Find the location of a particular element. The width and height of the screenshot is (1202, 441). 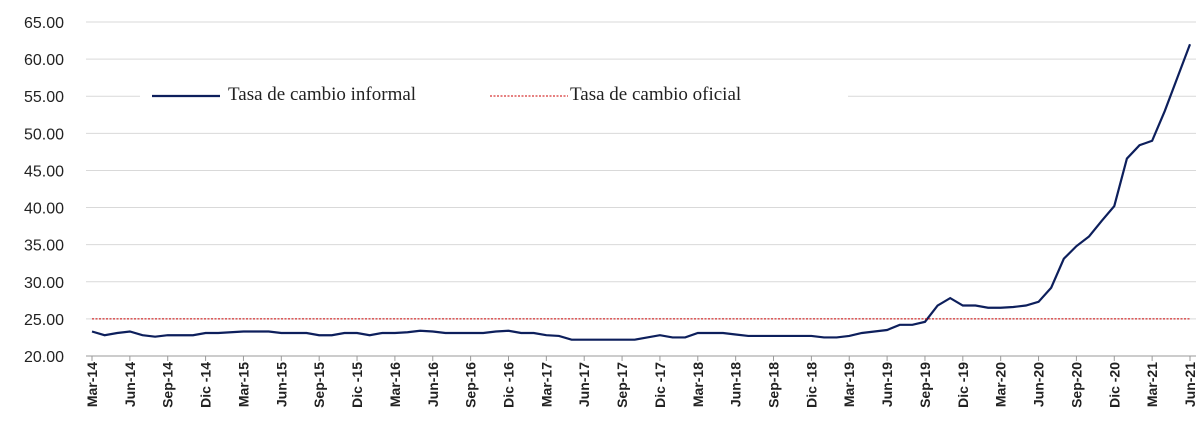

x-tick-label: Dic -20 is located at coordinates (1114, 385).